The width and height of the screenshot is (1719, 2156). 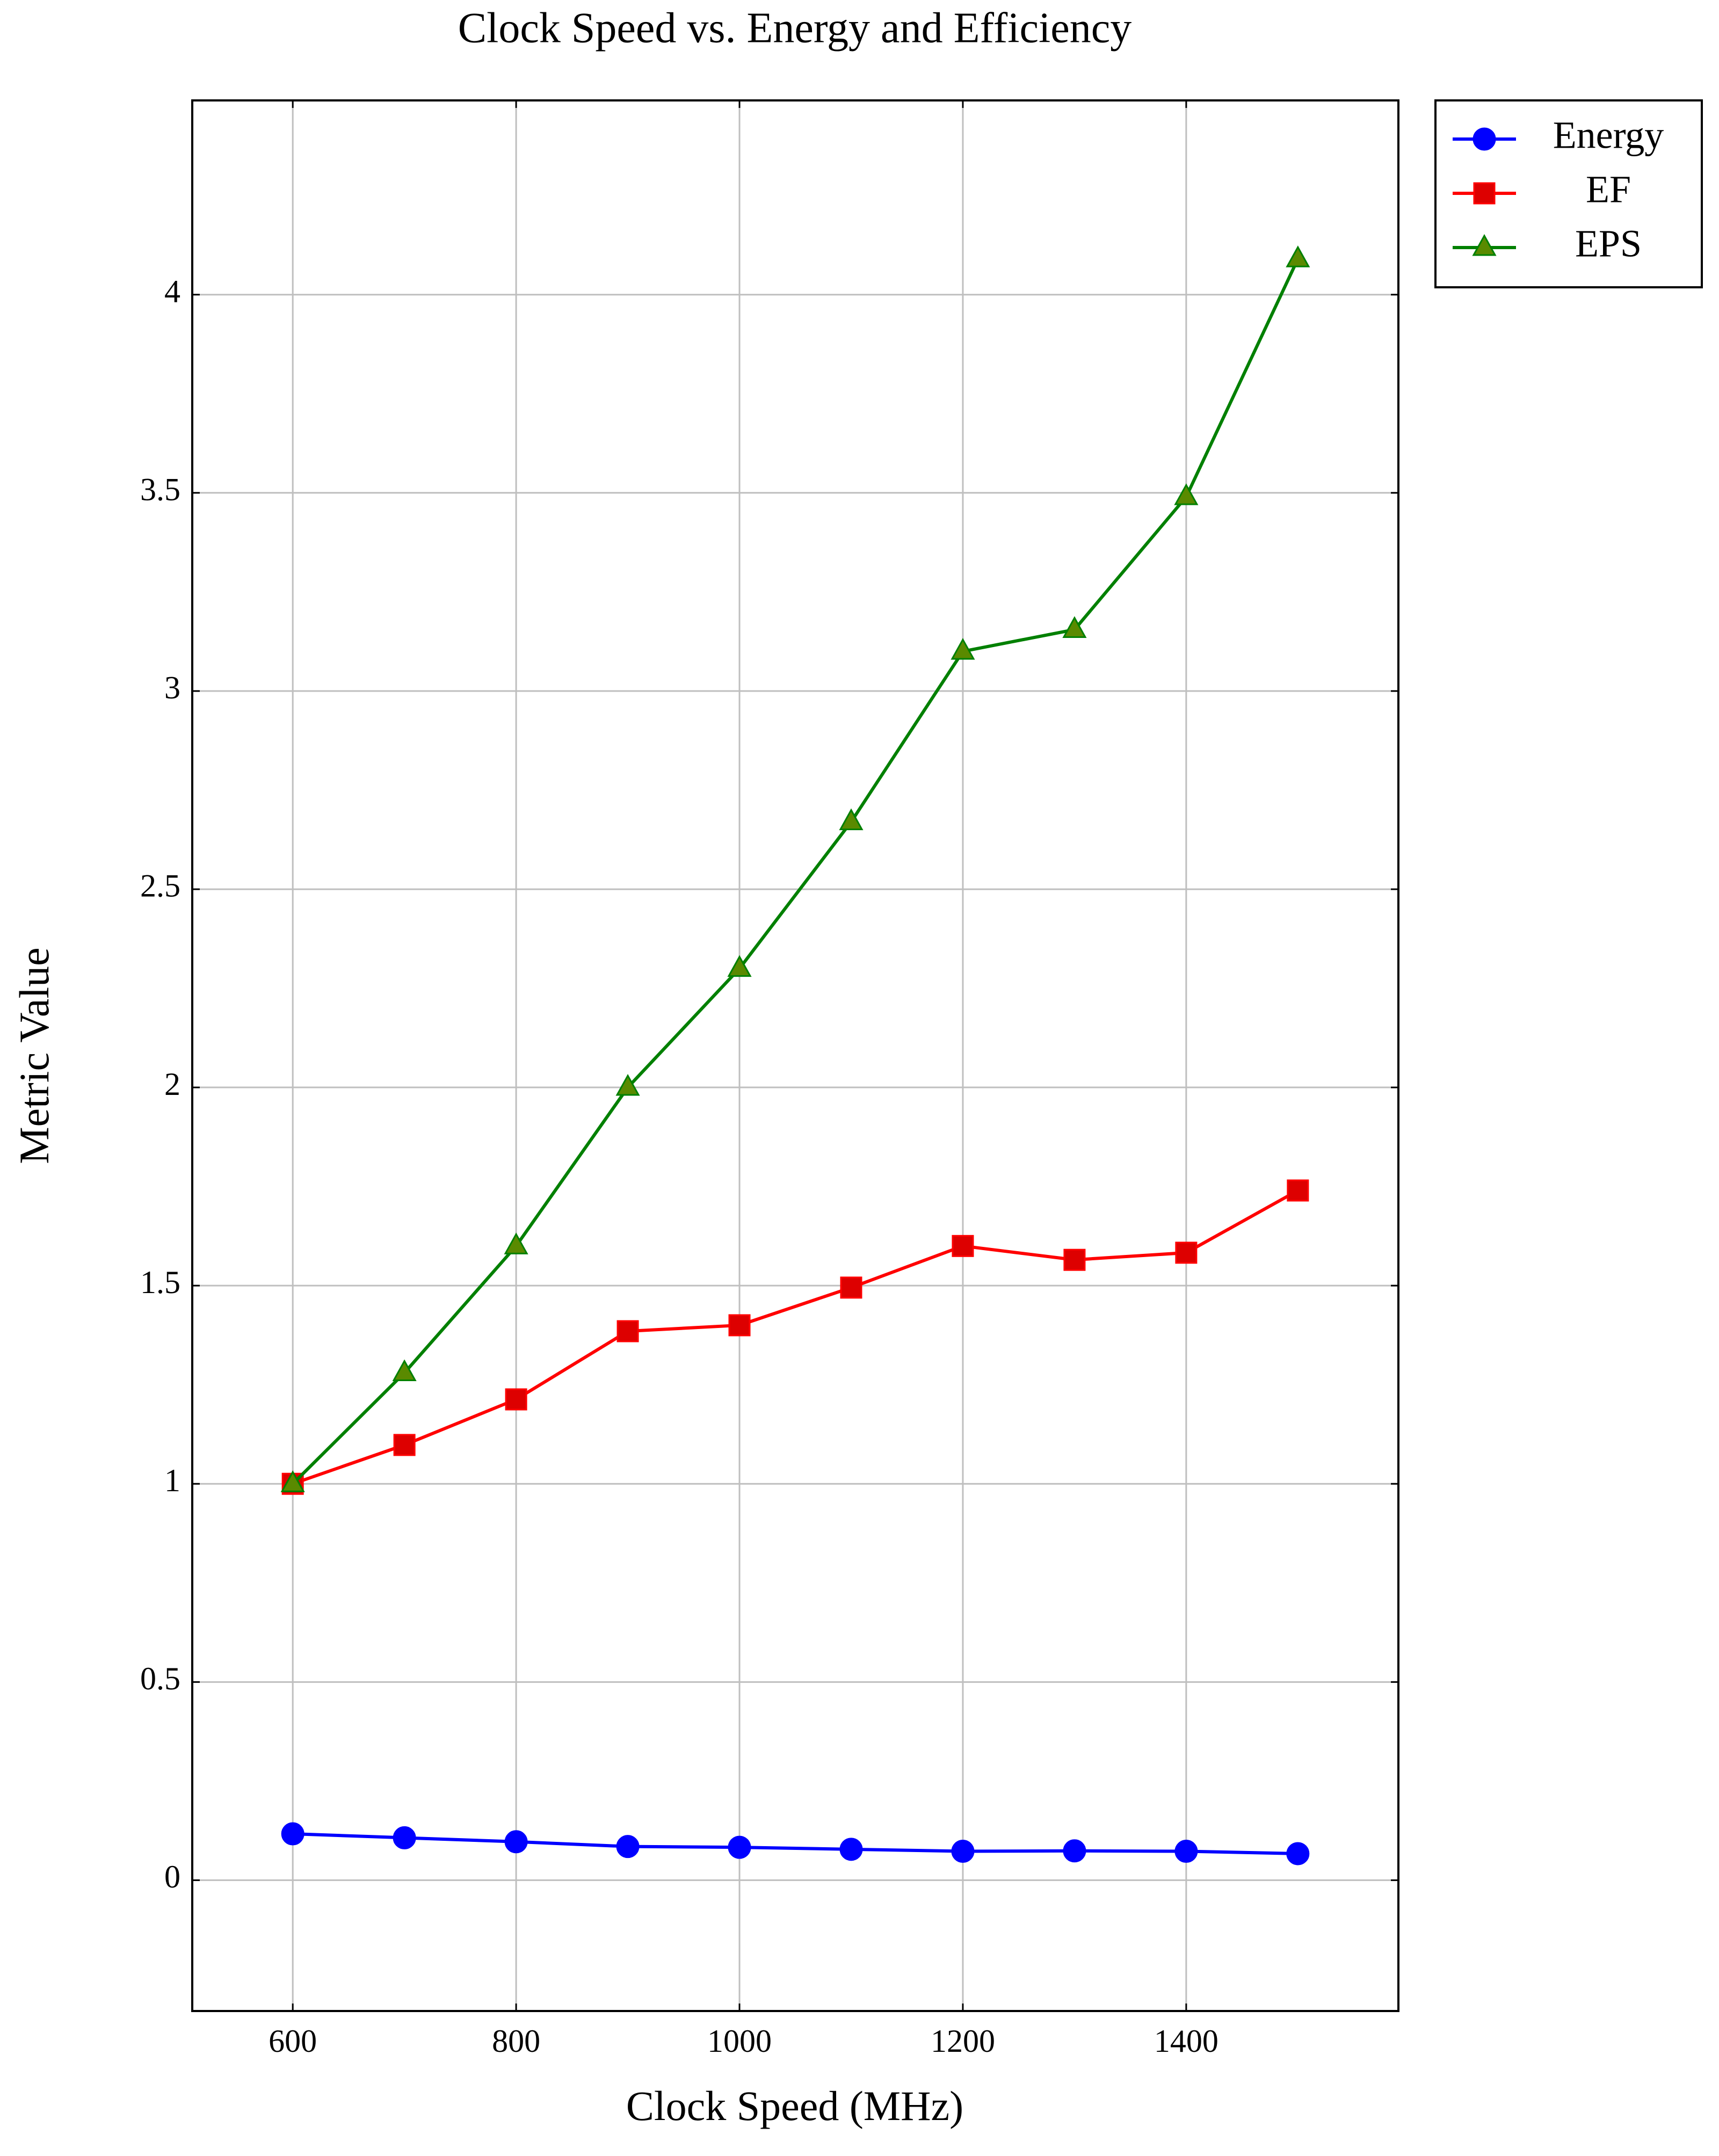 I want to click on x-tick-label: 800, so click(x=516, y=2041).